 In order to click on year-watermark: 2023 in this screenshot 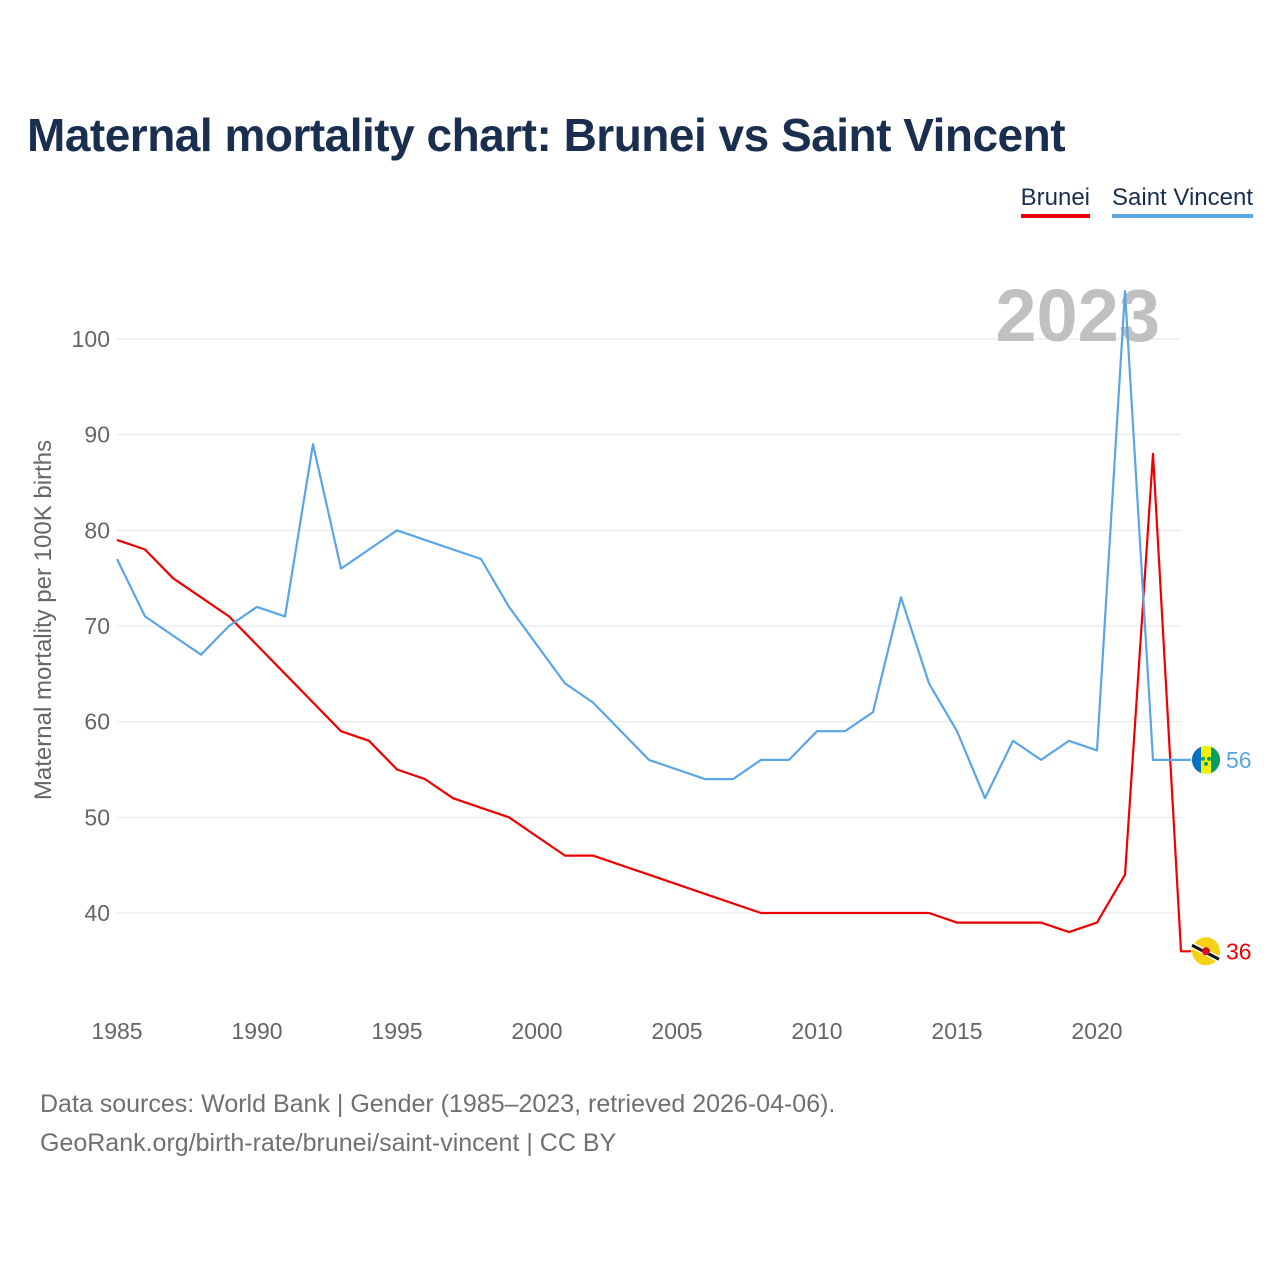, I will do `click(1077, 315)`.